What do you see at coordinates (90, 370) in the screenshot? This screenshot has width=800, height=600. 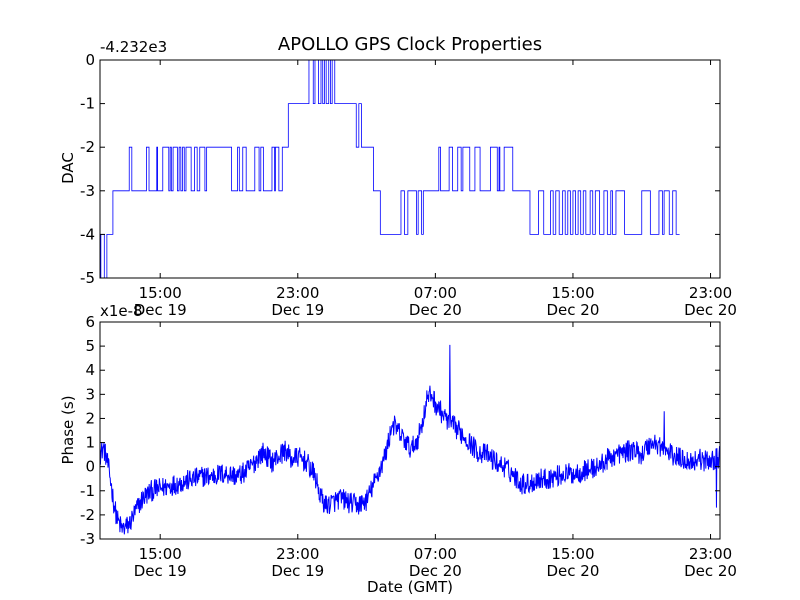 I see `phase-ytick-label: 4` at bounding box center [90, 370].